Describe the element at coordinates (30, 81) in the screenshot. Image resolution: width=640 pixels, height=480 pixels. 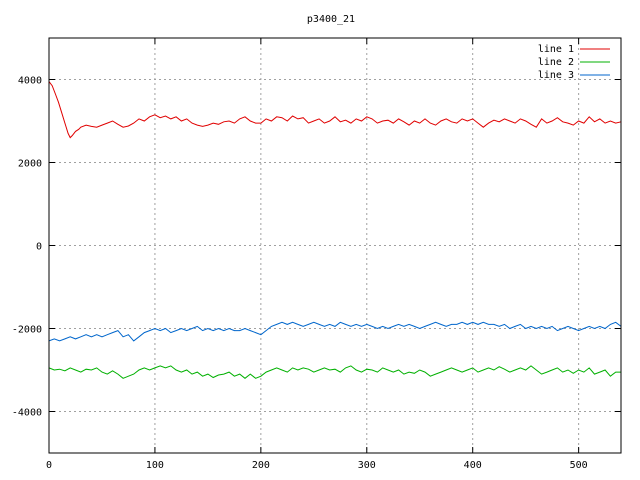
I see `y-tick-label: 4000` at that location.